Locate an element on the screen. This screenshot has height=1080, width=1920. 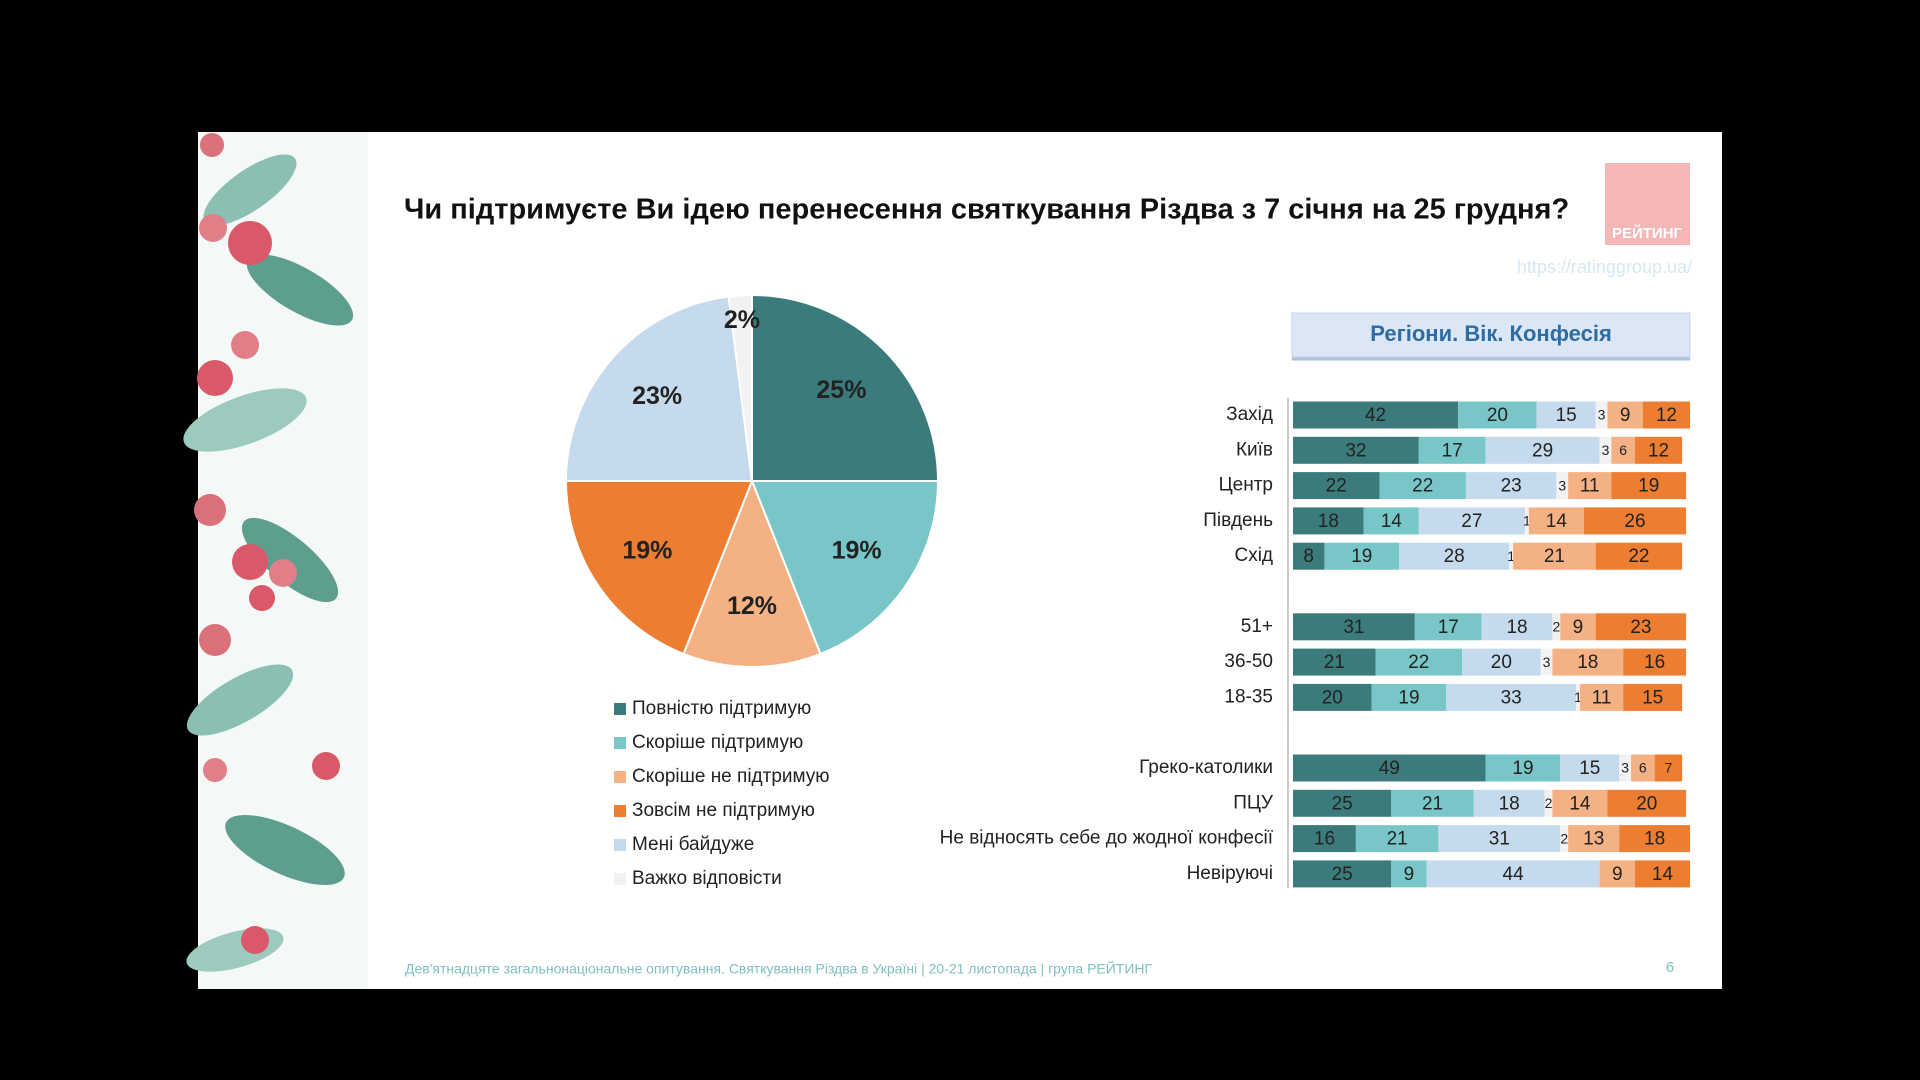
bar-value-label: 28 is located at coordinates (1454, 556).